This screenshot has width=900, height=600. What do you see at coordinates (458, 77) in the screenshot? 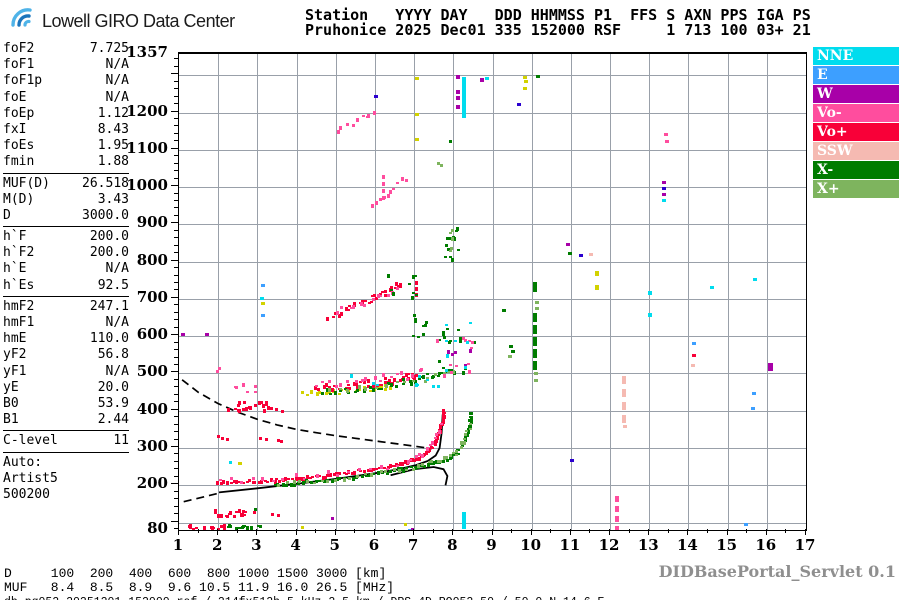
I see `magenta-top` at bounding box center [458, 77].